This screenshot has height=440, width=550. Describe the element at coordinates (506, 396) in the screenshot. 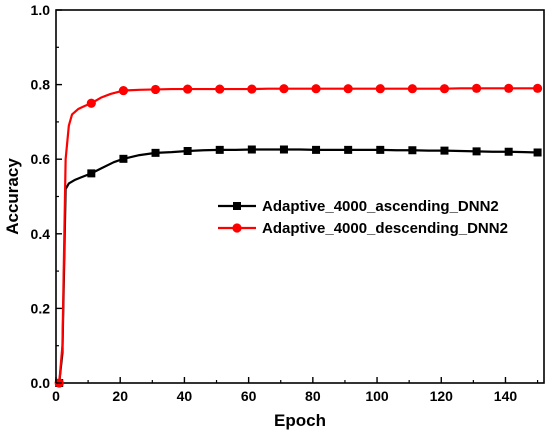

I see `x-tick-label: 140` at that location.